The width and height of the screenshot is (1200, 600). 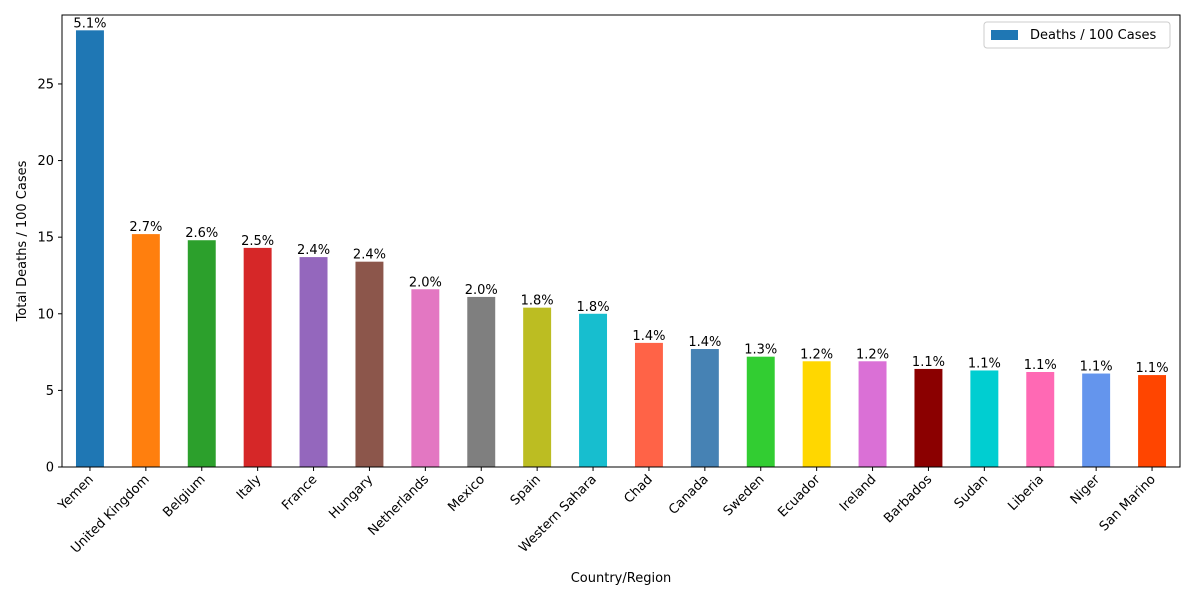 What do you see at coordinates (466, 493) in the screenshot?
I see `x-tick-label: Mexico` at bounding box center [466, 493].